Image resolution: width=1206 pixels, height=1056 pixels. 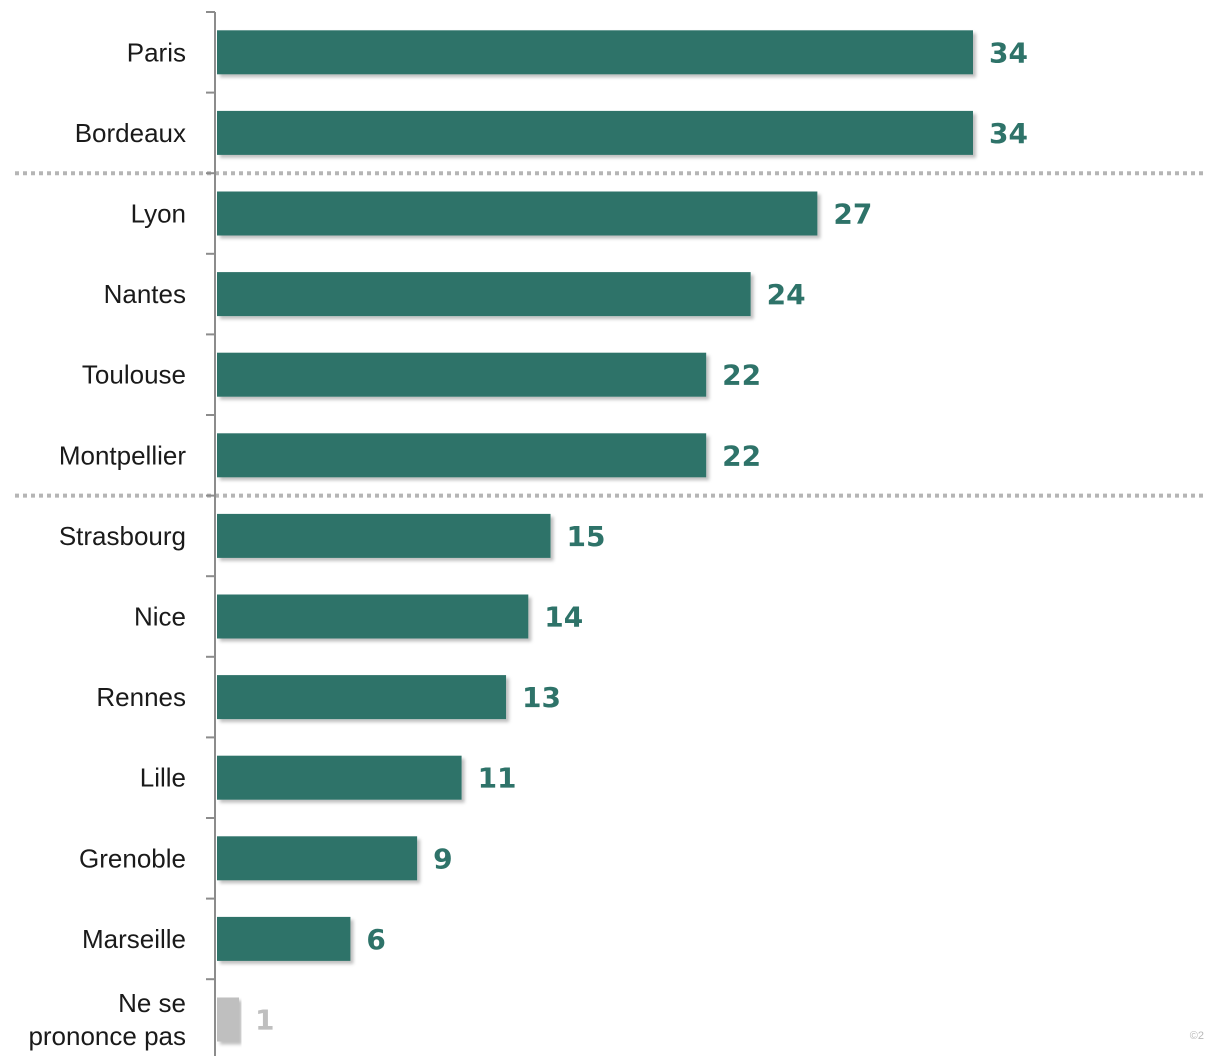 I want to click on category-label-3: Nantes, so click(x=145, y=294).